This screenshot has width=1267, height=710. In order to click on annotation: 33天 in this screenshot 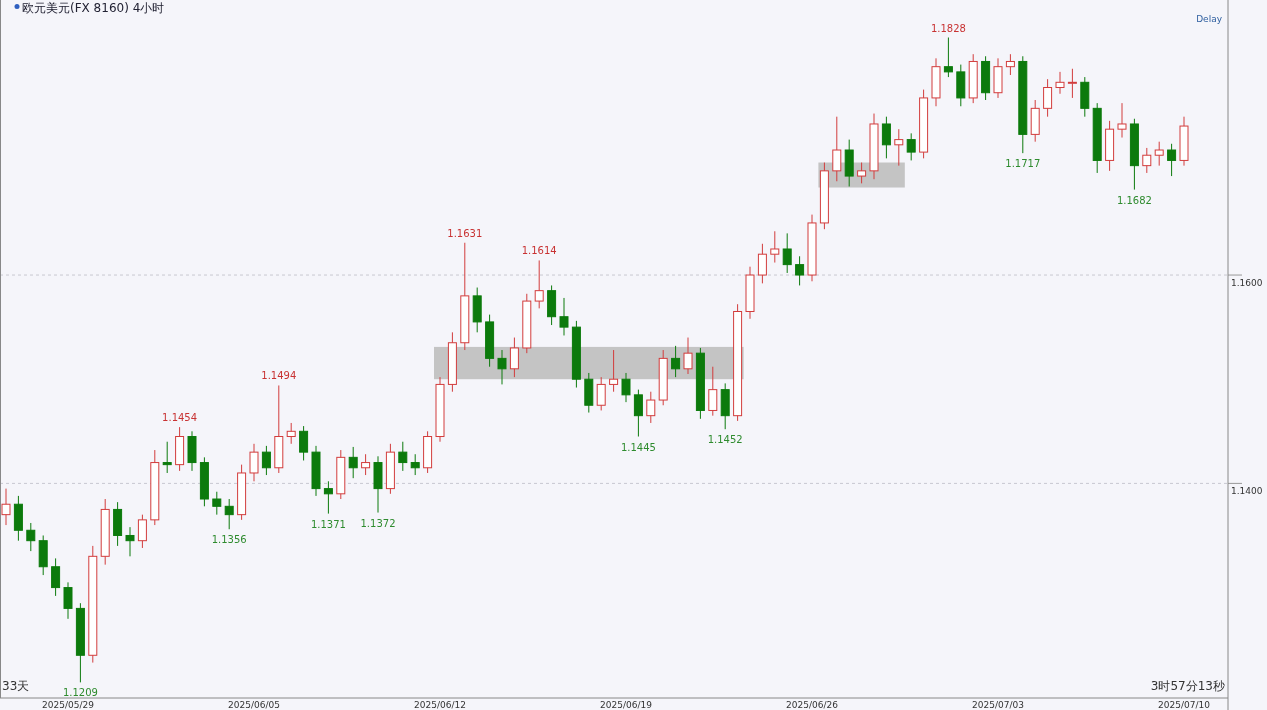, I will do `click(16, 686)`.